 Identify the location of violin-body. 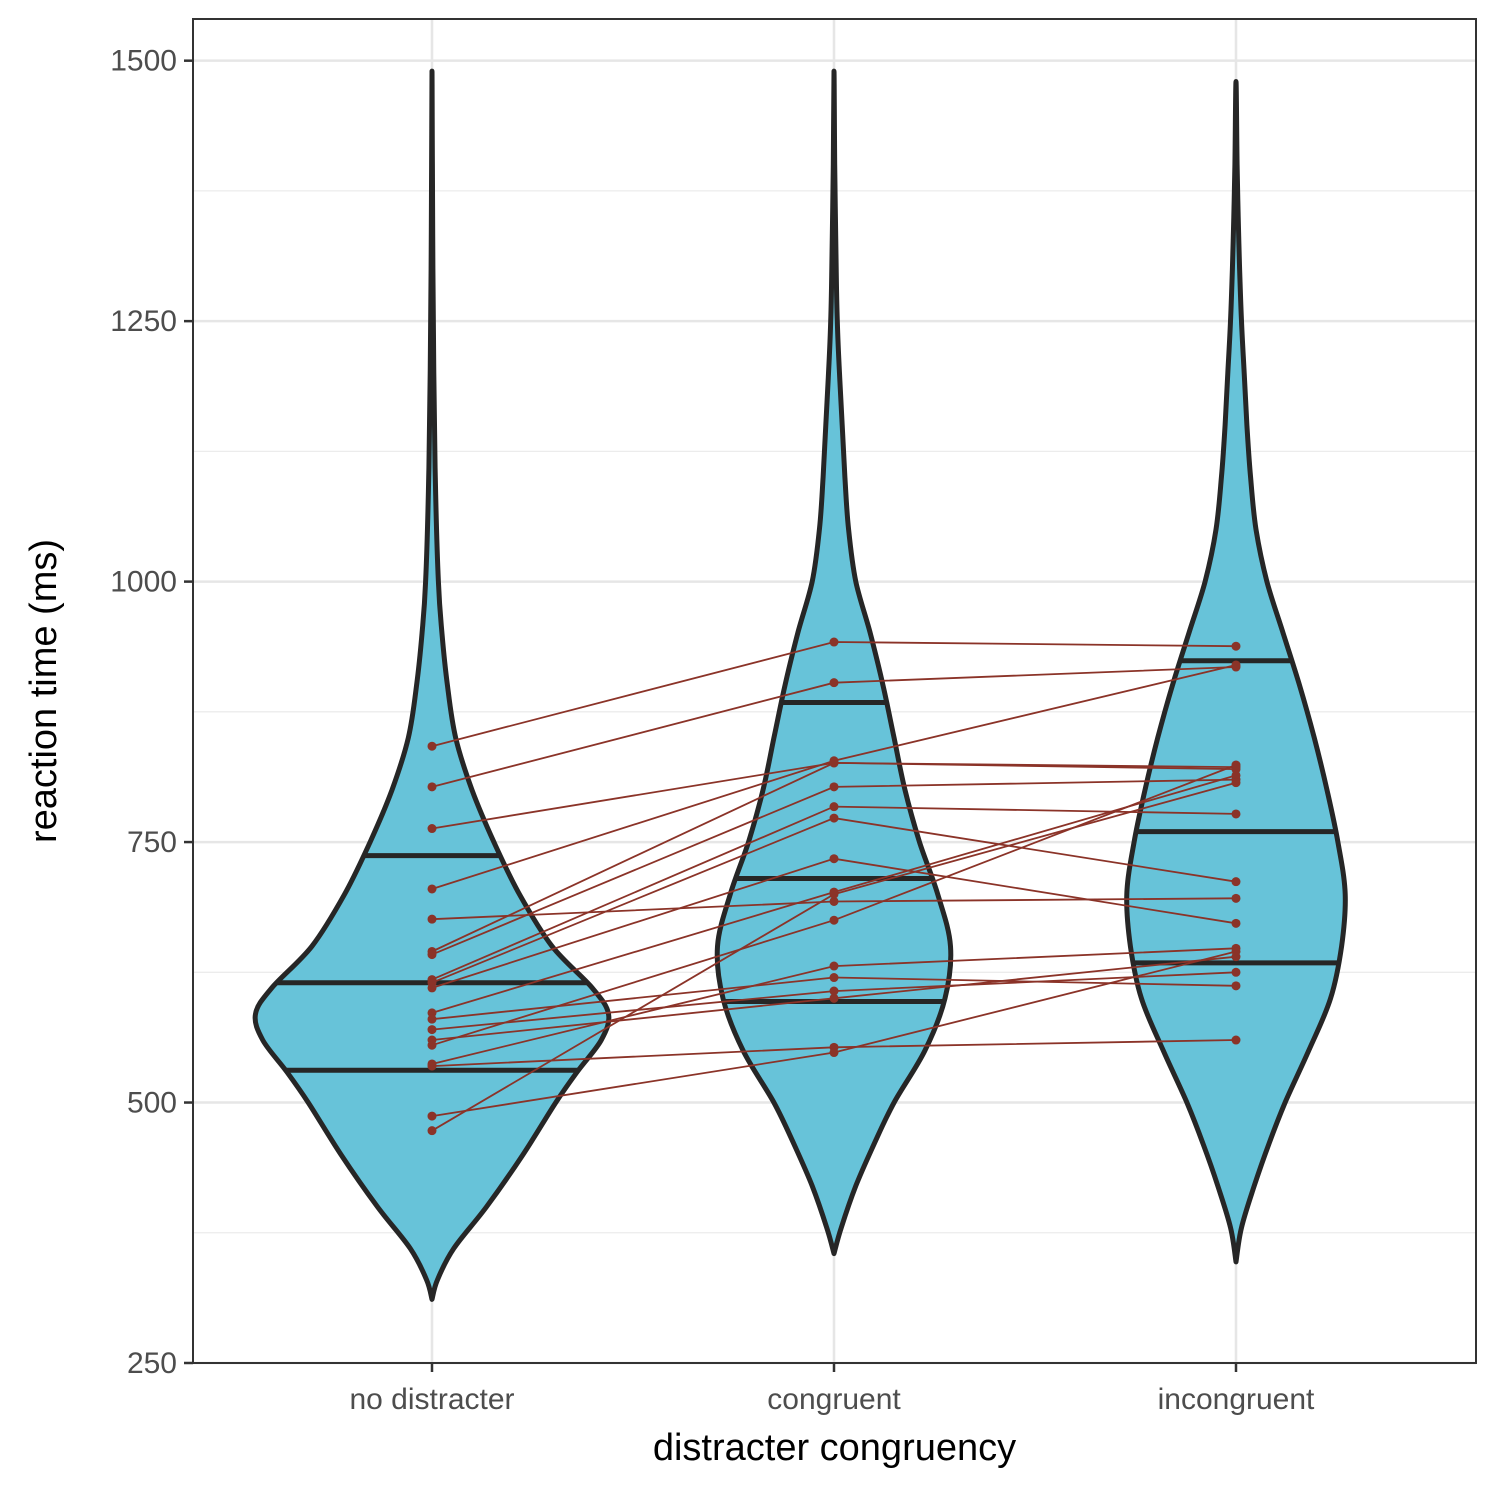
(834, 662).